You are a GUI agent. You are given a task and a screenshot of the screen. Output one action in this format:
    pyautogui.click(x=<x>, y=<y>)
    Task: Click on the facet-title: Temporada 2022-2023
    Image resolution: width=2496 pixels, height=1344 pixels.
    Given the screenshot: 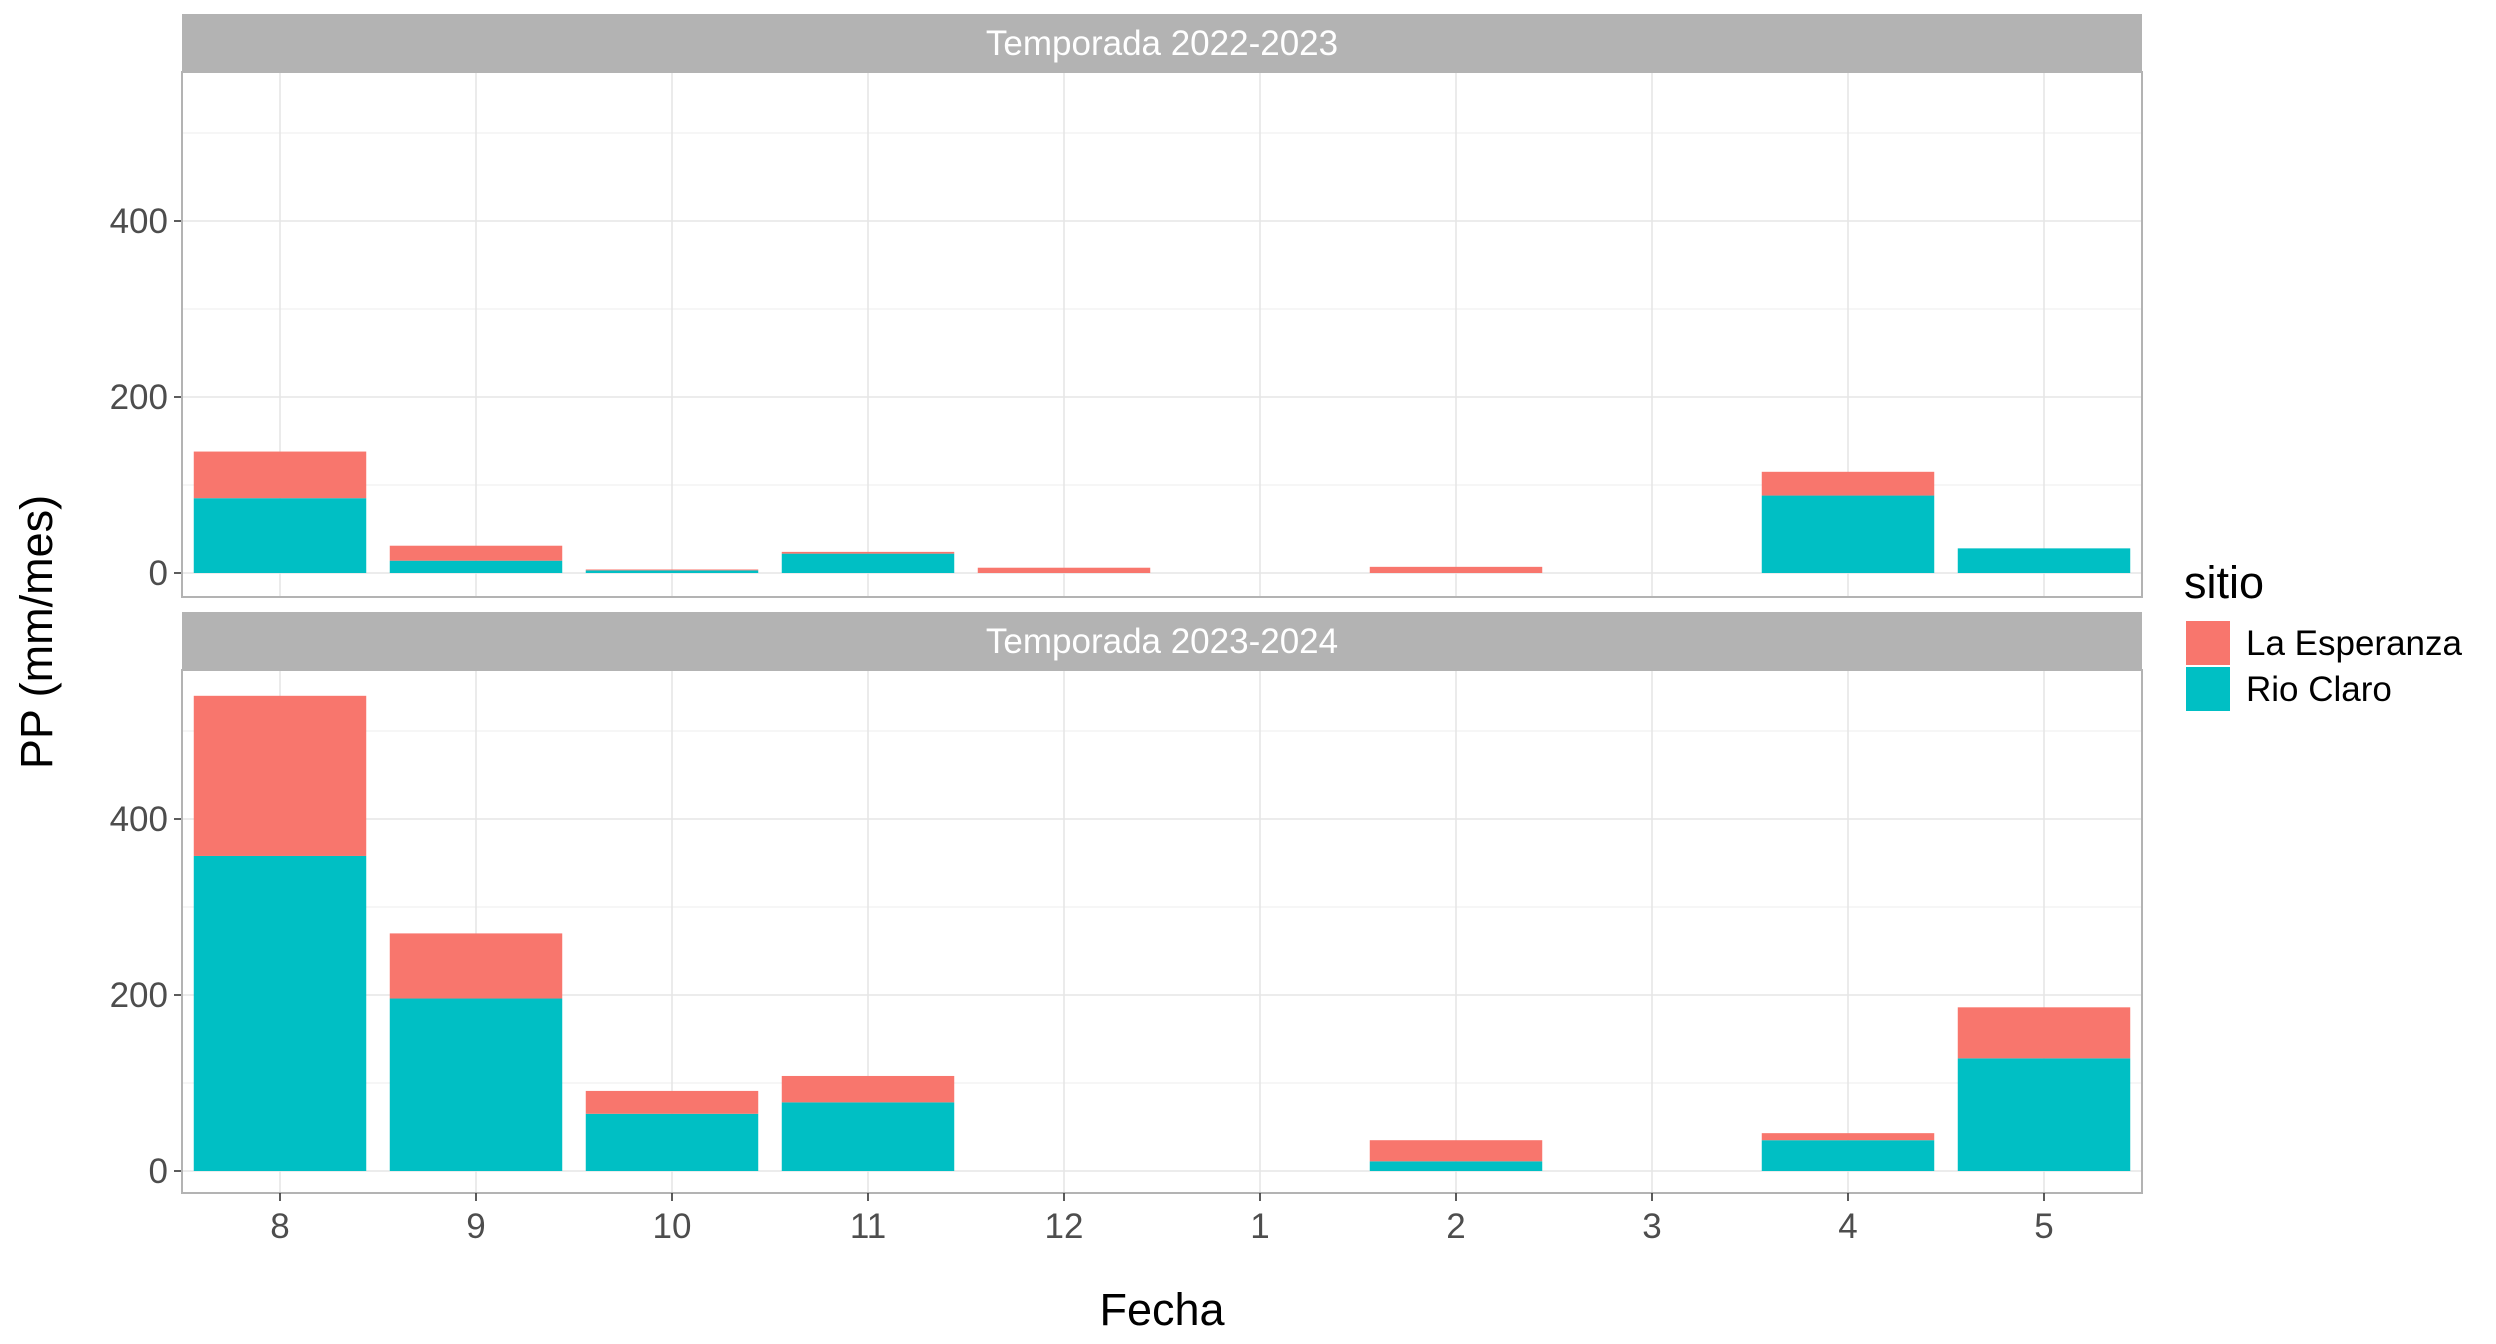 What is the action you would take?
    pyautogui.click(x=1162, y=43)
    